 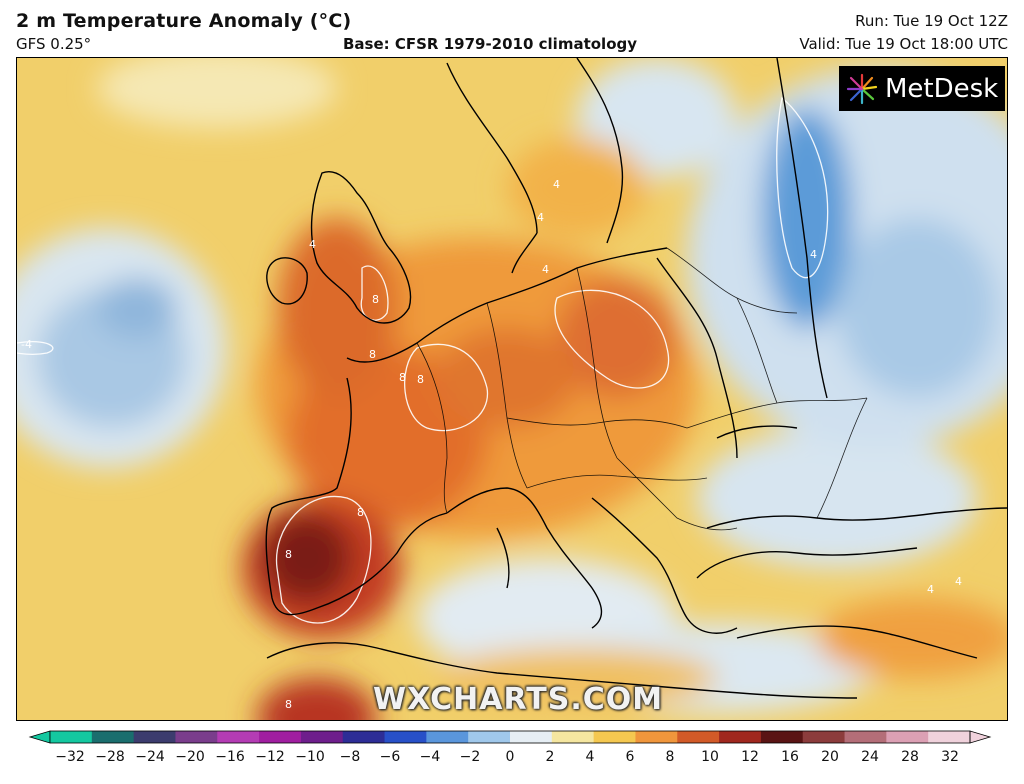 What do you see at coordinates (910, 757) in the screenshot?
I see `colorbar-tick-label: 28` at bounding box center [910, 757].